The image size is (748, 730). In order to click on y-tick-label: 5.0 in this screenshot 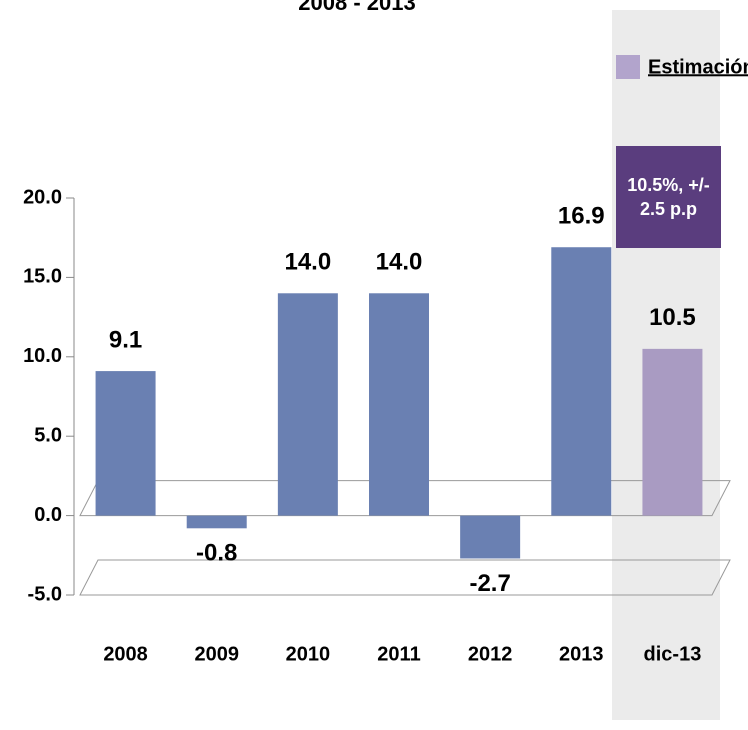, I will do `click(48, 435)`.